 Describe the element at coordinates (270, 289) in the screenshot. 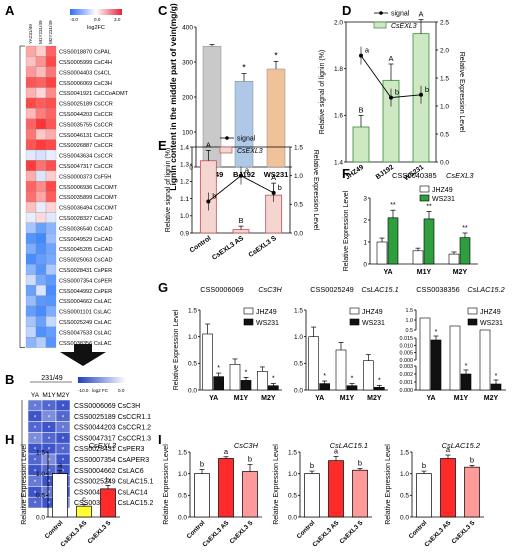

I see `chart-title-gene: CsC3H` at that location.